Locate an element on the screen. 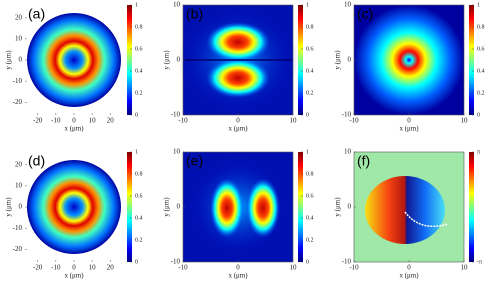 The height and width of the screenshot is (286, 491). panel-label: (a) is located at coordinates (36, 14).